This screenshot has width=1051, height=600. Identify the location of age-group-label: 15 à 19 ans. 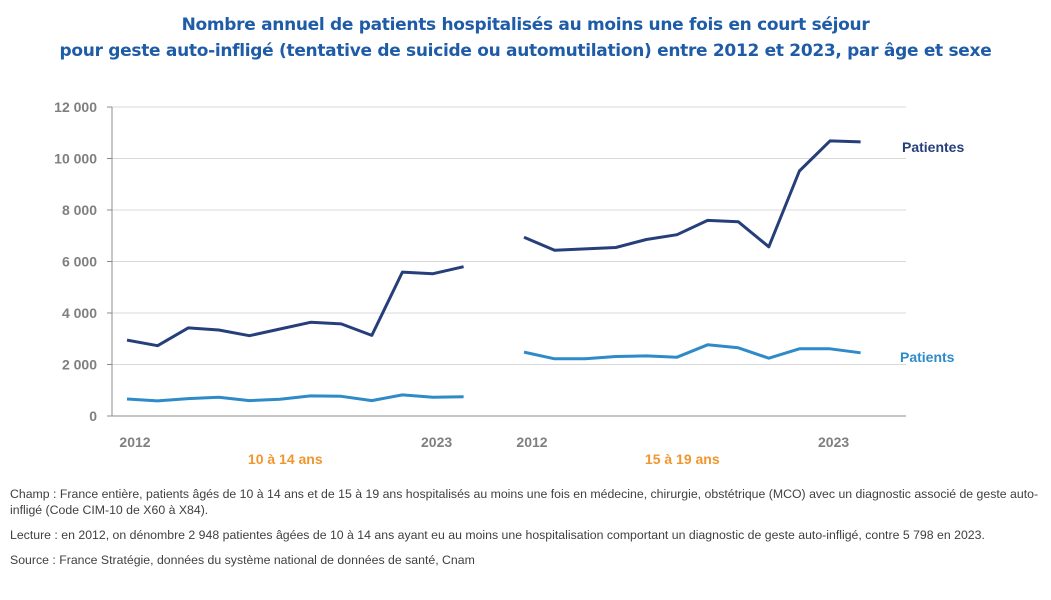
(682, 459).